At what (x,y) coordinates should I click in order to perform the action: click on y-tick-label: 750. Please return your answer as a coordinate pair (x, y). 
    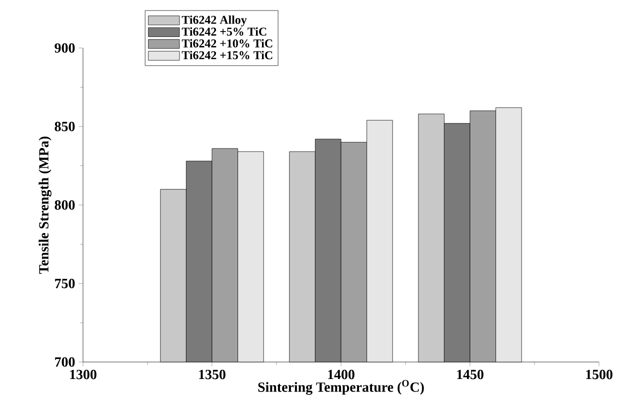
    Looking at the image, I should click on (65, 283).